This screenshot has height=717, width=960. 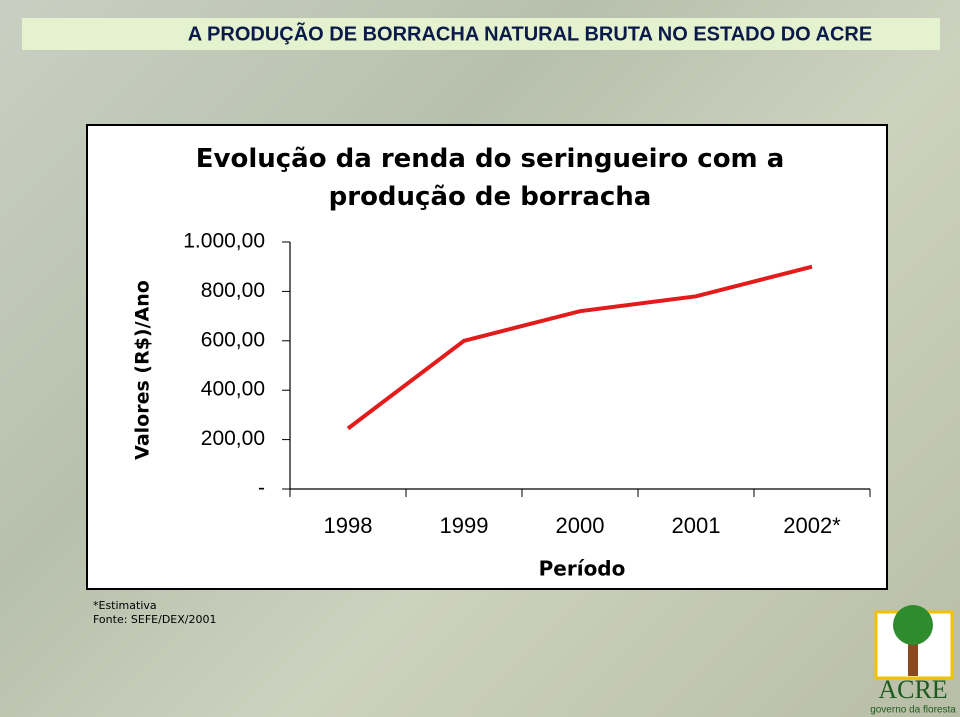 I want to click on y-tick-label: 1.000,00, so click(x=224, y=241).